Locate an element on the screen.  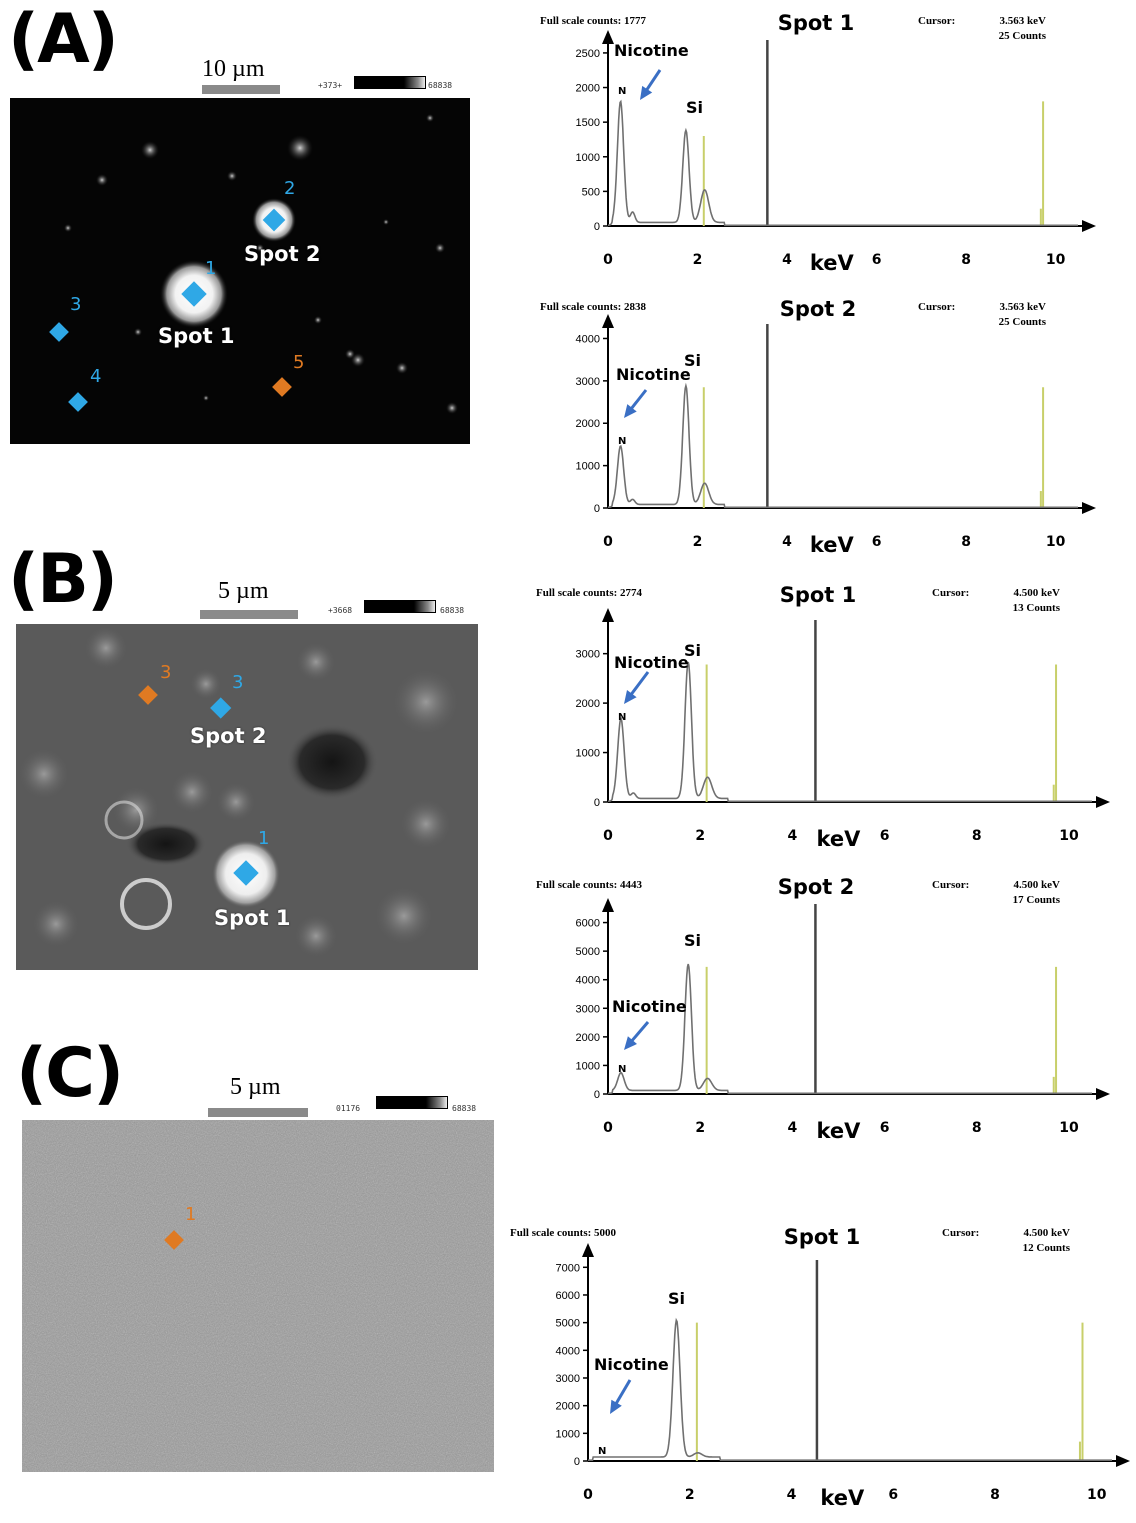
panel-b-range-gradient is located at coordinates (400, 606).